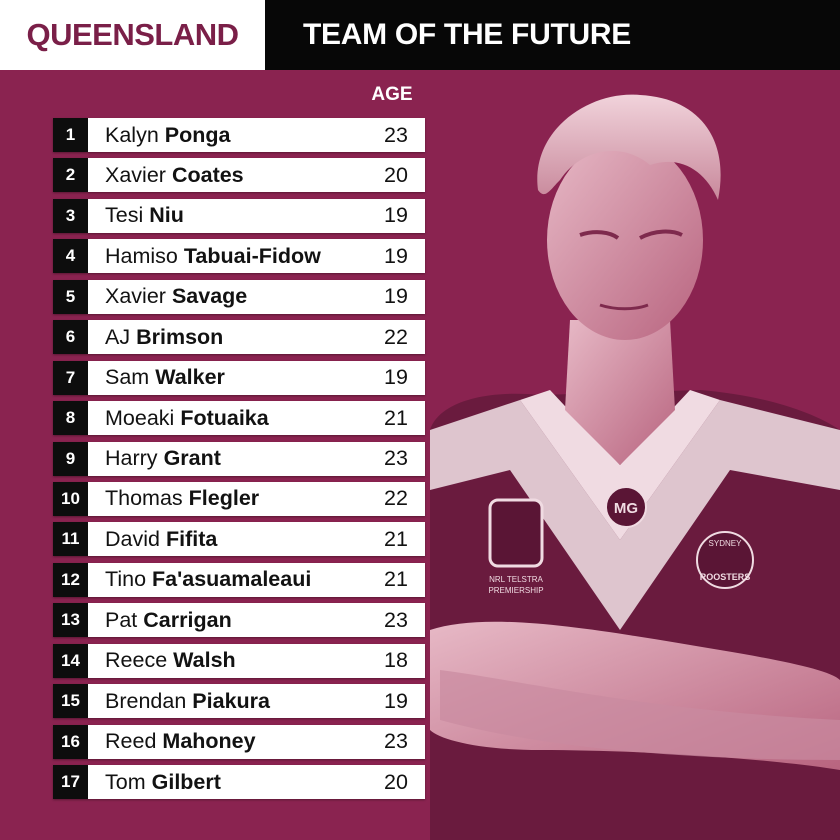 The width and height of the screenshot is (840, 840). I want to click on player-number: 10, so click(70, 498).